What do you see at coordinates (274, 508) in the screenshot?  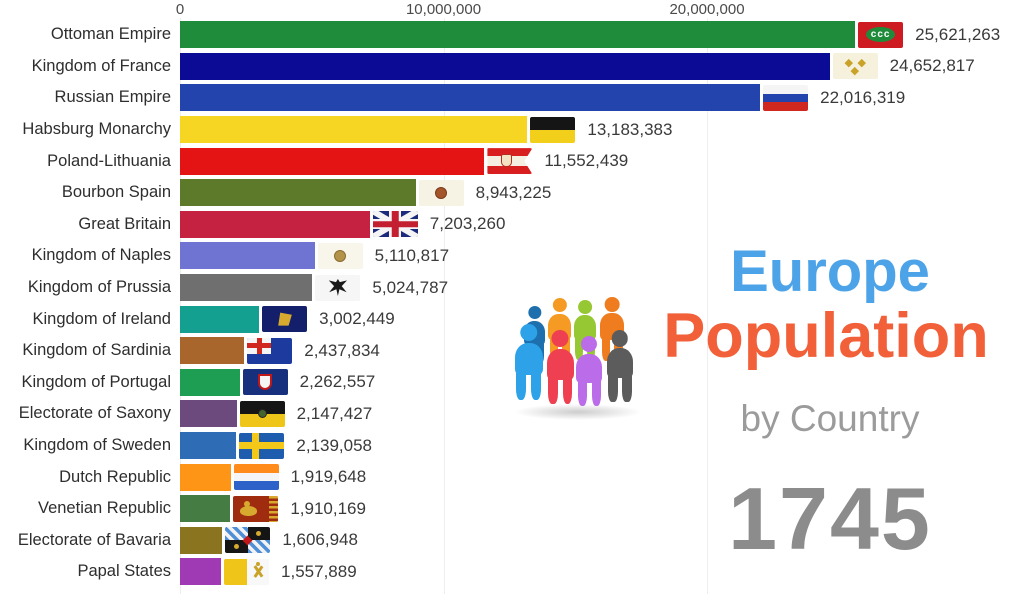 I see `tail-stripes` at bounding box center [274, 508].